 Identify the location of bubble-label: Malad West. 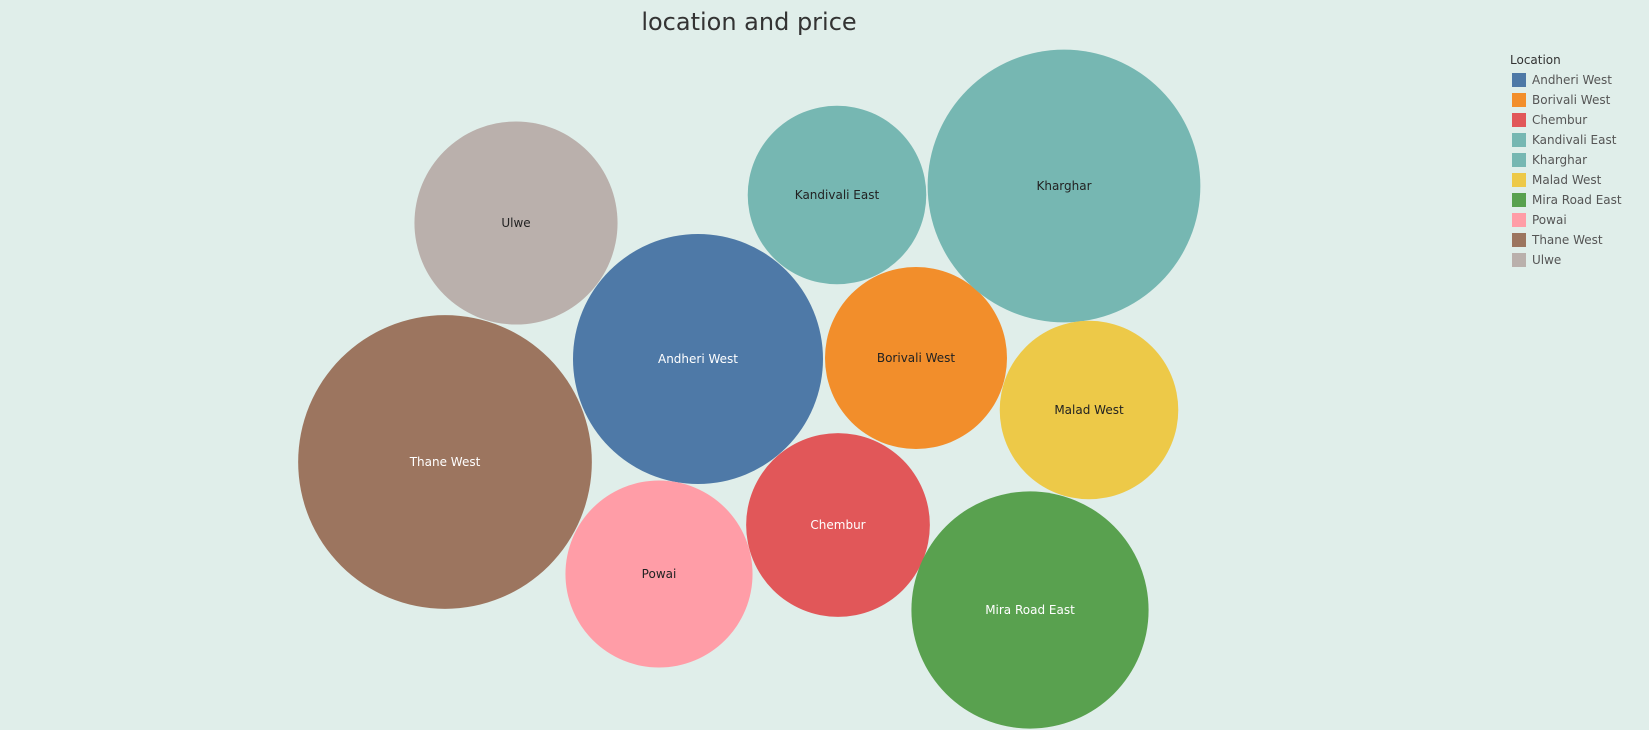
(1089, 410).